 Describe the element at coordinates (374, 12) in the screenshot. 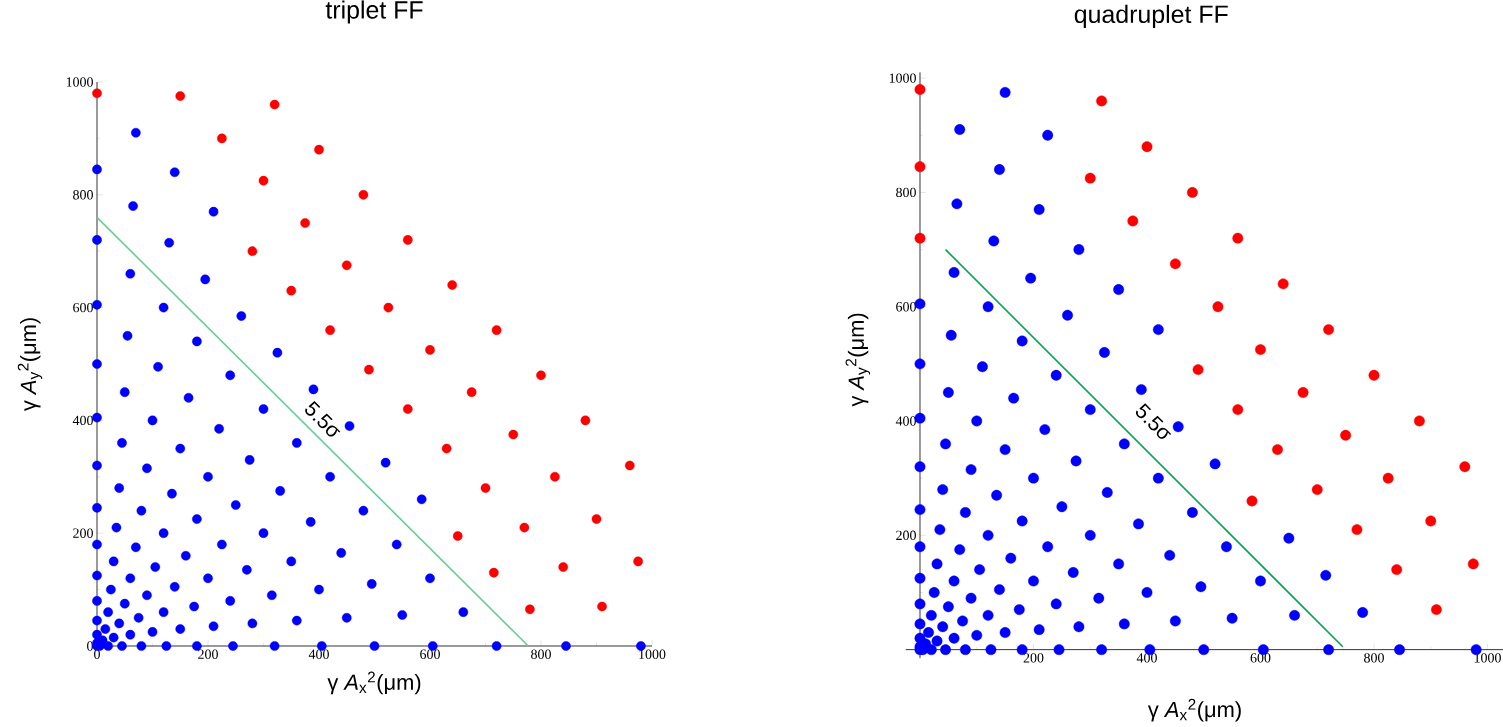

I see `chart-title: triplet FF` at that location.